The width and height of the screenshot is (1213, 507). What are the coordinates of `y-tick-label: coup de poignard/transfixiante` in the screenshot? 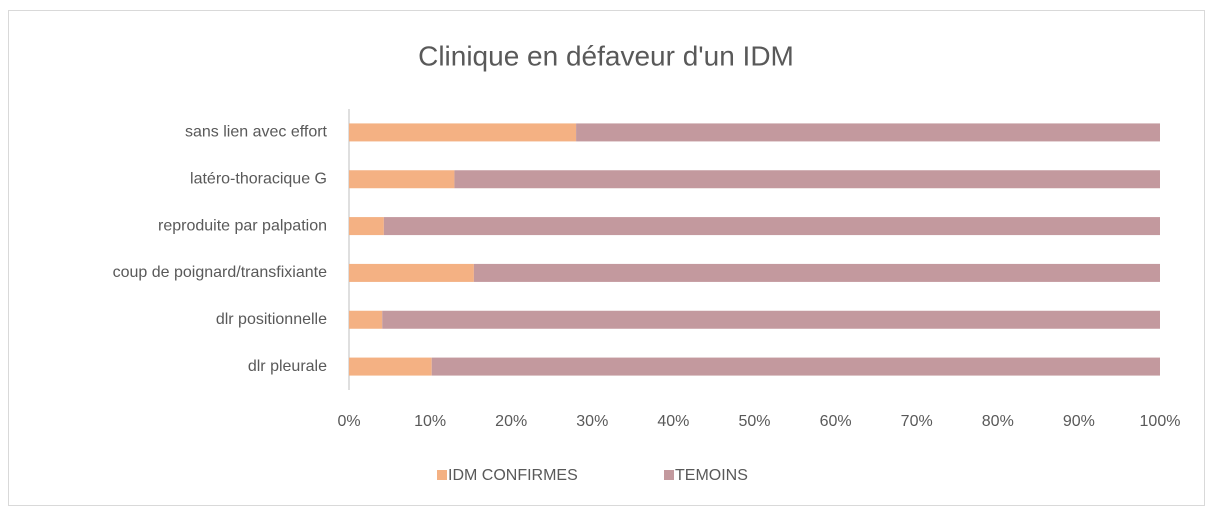 It's located at (220, 272).